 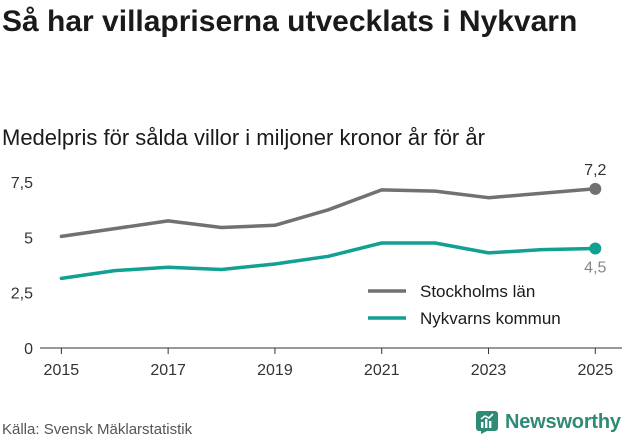 What do you see at coordinates (97, 429) in the screenshot?
I see `source-note: Källa: Svensk Mäklarstatistik` at bounding box center [97, 429].